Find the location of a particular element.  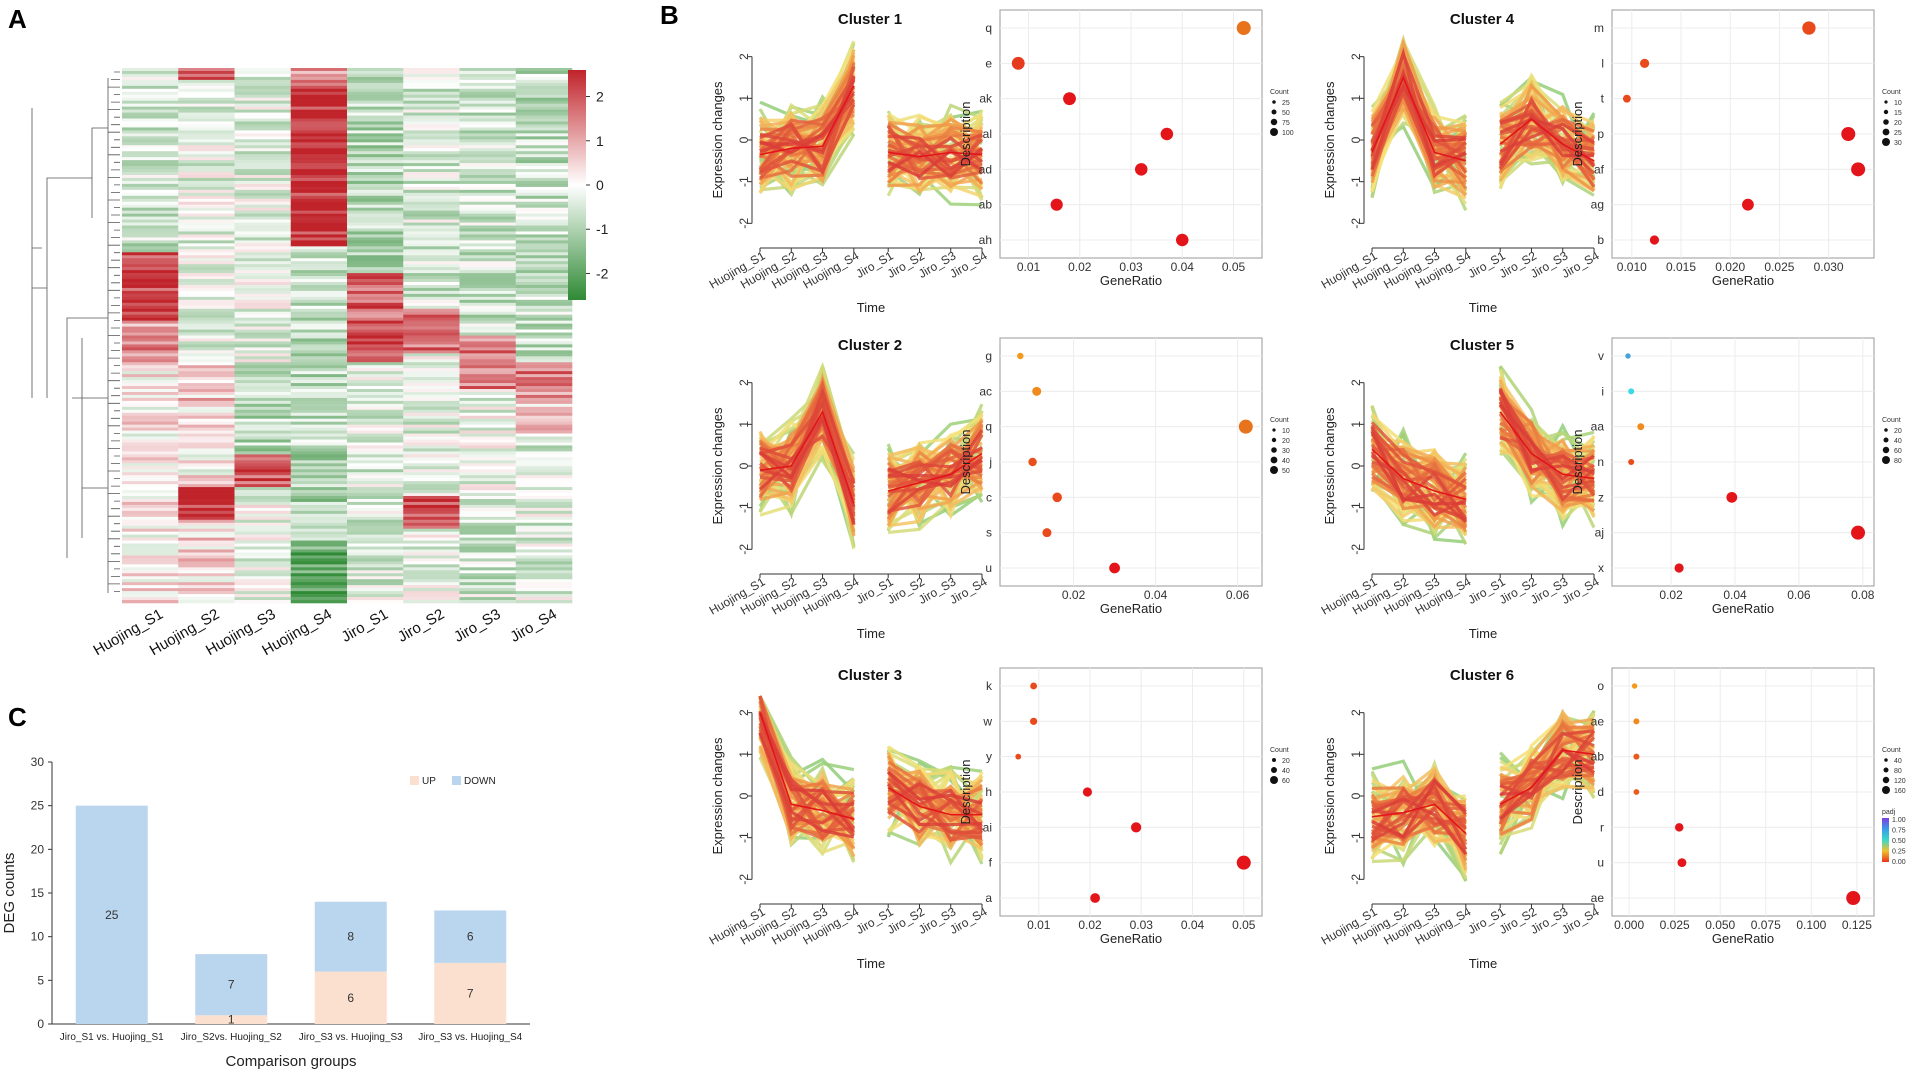

y-axis-title: Description is located at coordinates (1577, 791).